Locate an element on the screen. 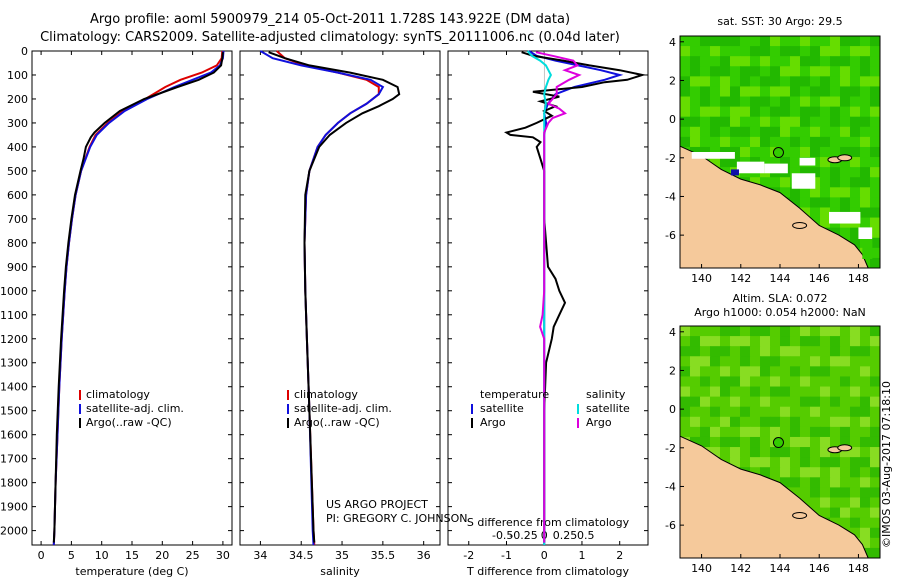 This screenshot has width=900, height=580. island is located at coordinates (845, 158).